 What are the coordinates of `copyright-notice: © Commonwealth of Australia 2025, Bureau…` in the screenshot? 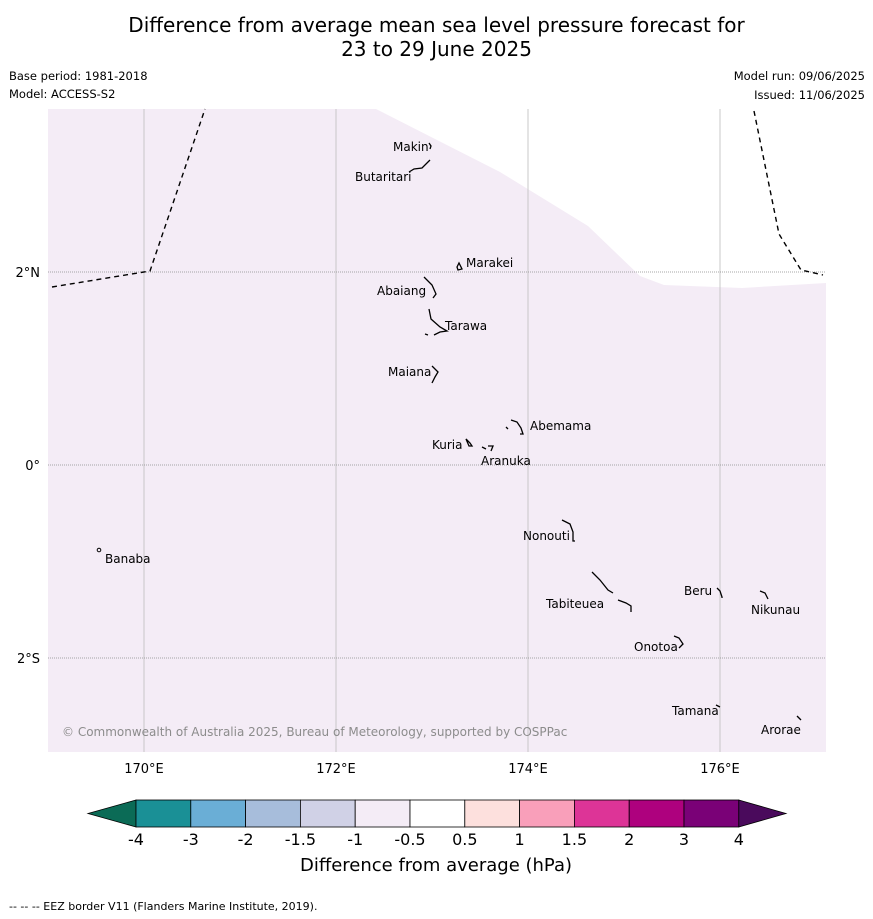 It's located at (314, 732).